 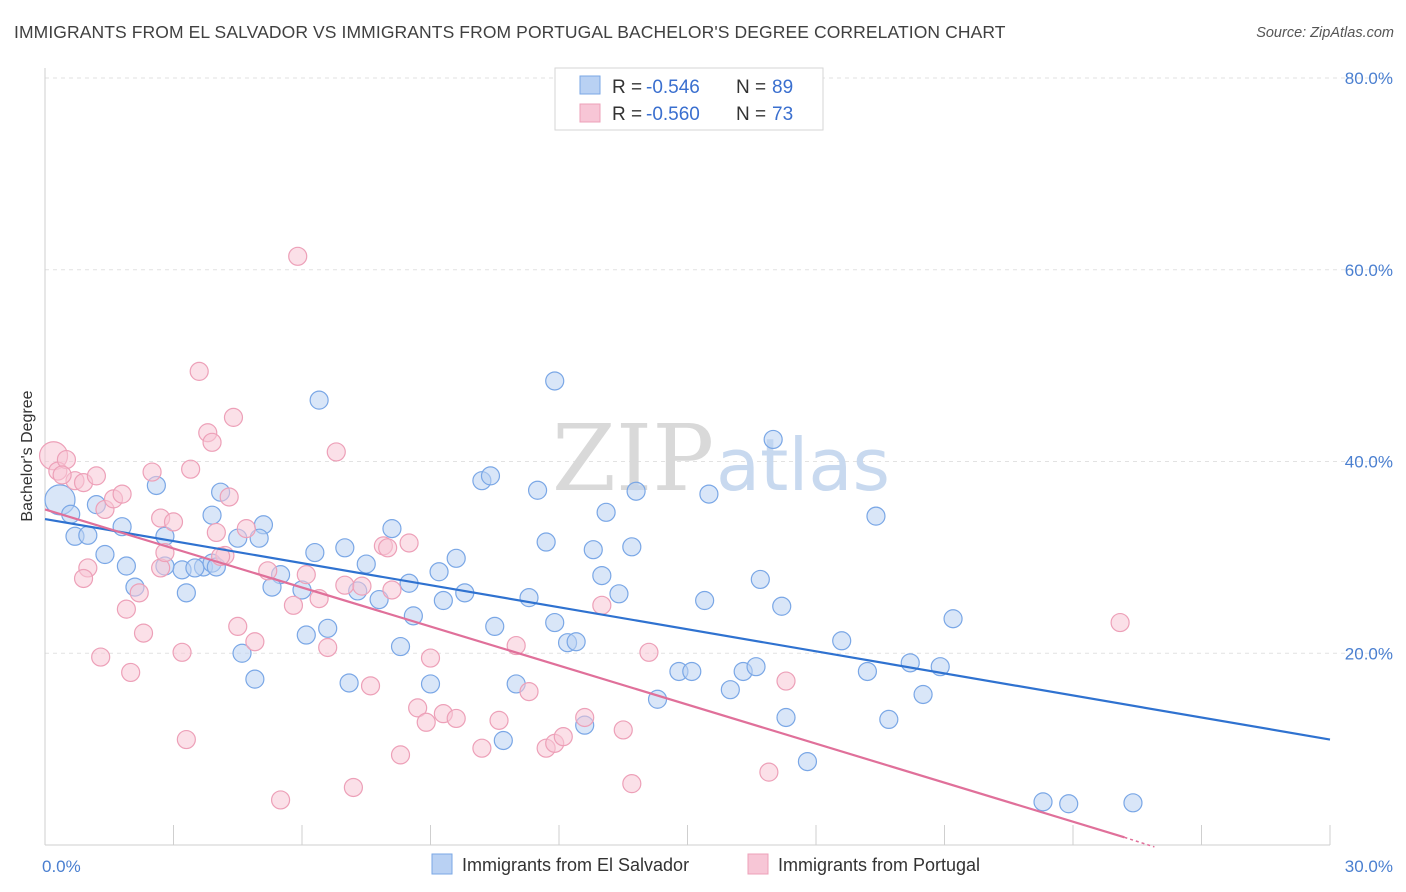 I want to click on bottom-legend-label-el-salvador: Immigrants from El Salvador, so click(x=575, y=865).